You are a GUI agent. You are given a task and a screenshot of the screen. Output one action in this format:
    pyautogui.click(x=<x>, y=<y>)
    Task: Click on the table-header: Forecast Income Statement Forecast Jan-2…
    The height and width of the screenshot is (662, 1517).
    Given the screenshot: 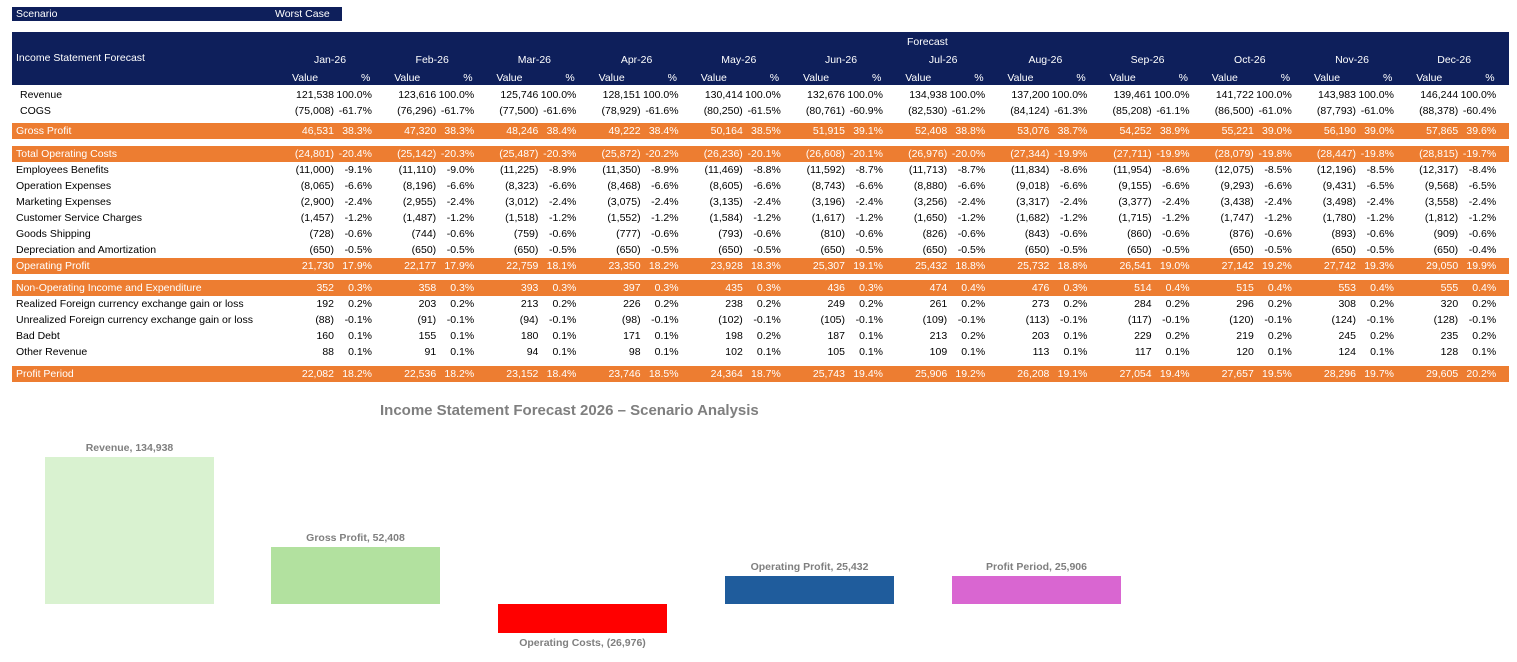 What is the action you would take?
    pyautogui.click(x=760, y=58)
    